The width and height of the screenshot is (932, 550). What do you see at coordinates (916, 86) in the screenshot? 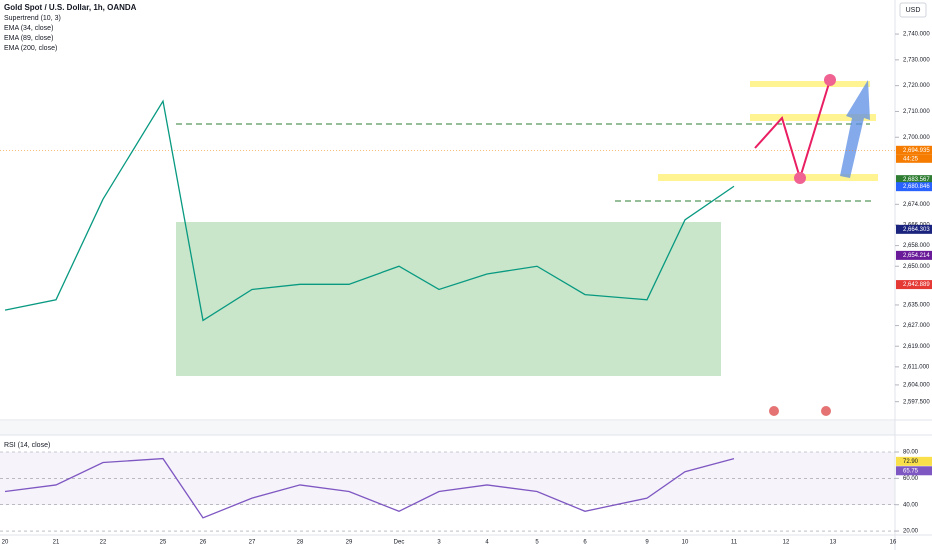
I see `y-tick-label: 2,720.000` at bounding box center [916, 86].